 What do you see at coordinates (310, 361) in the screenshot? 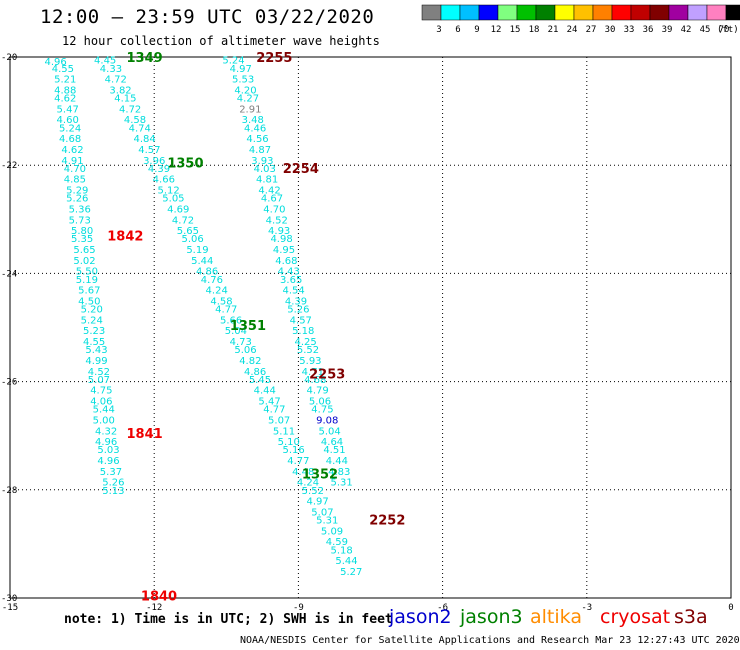
I see `wave-height-label: 5.93` at bounding box center [310, 361].